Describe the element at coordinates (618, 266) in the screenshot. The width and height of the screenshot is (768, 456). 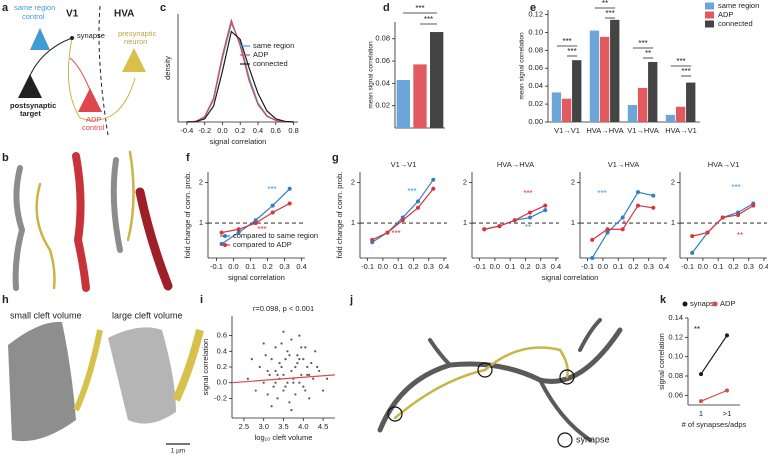
I see `x-tick-label: 0.1` at that location.